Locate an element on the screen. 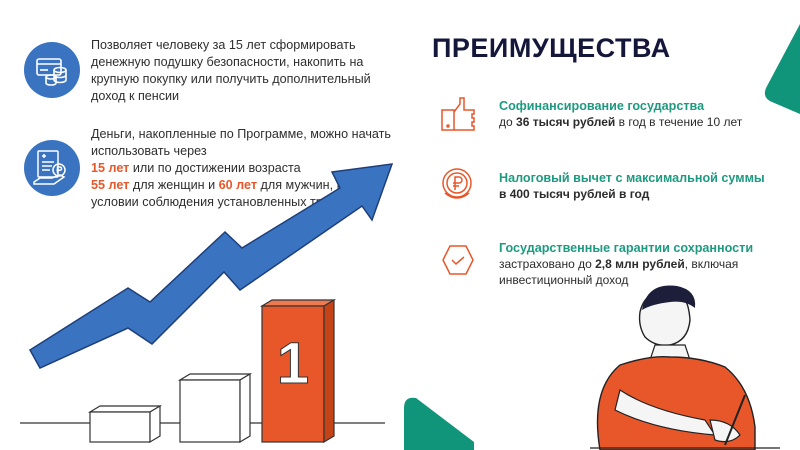 The width and height of the screenshot is (800, 450). teal-corner-shape is located at coordinates (782, 69).